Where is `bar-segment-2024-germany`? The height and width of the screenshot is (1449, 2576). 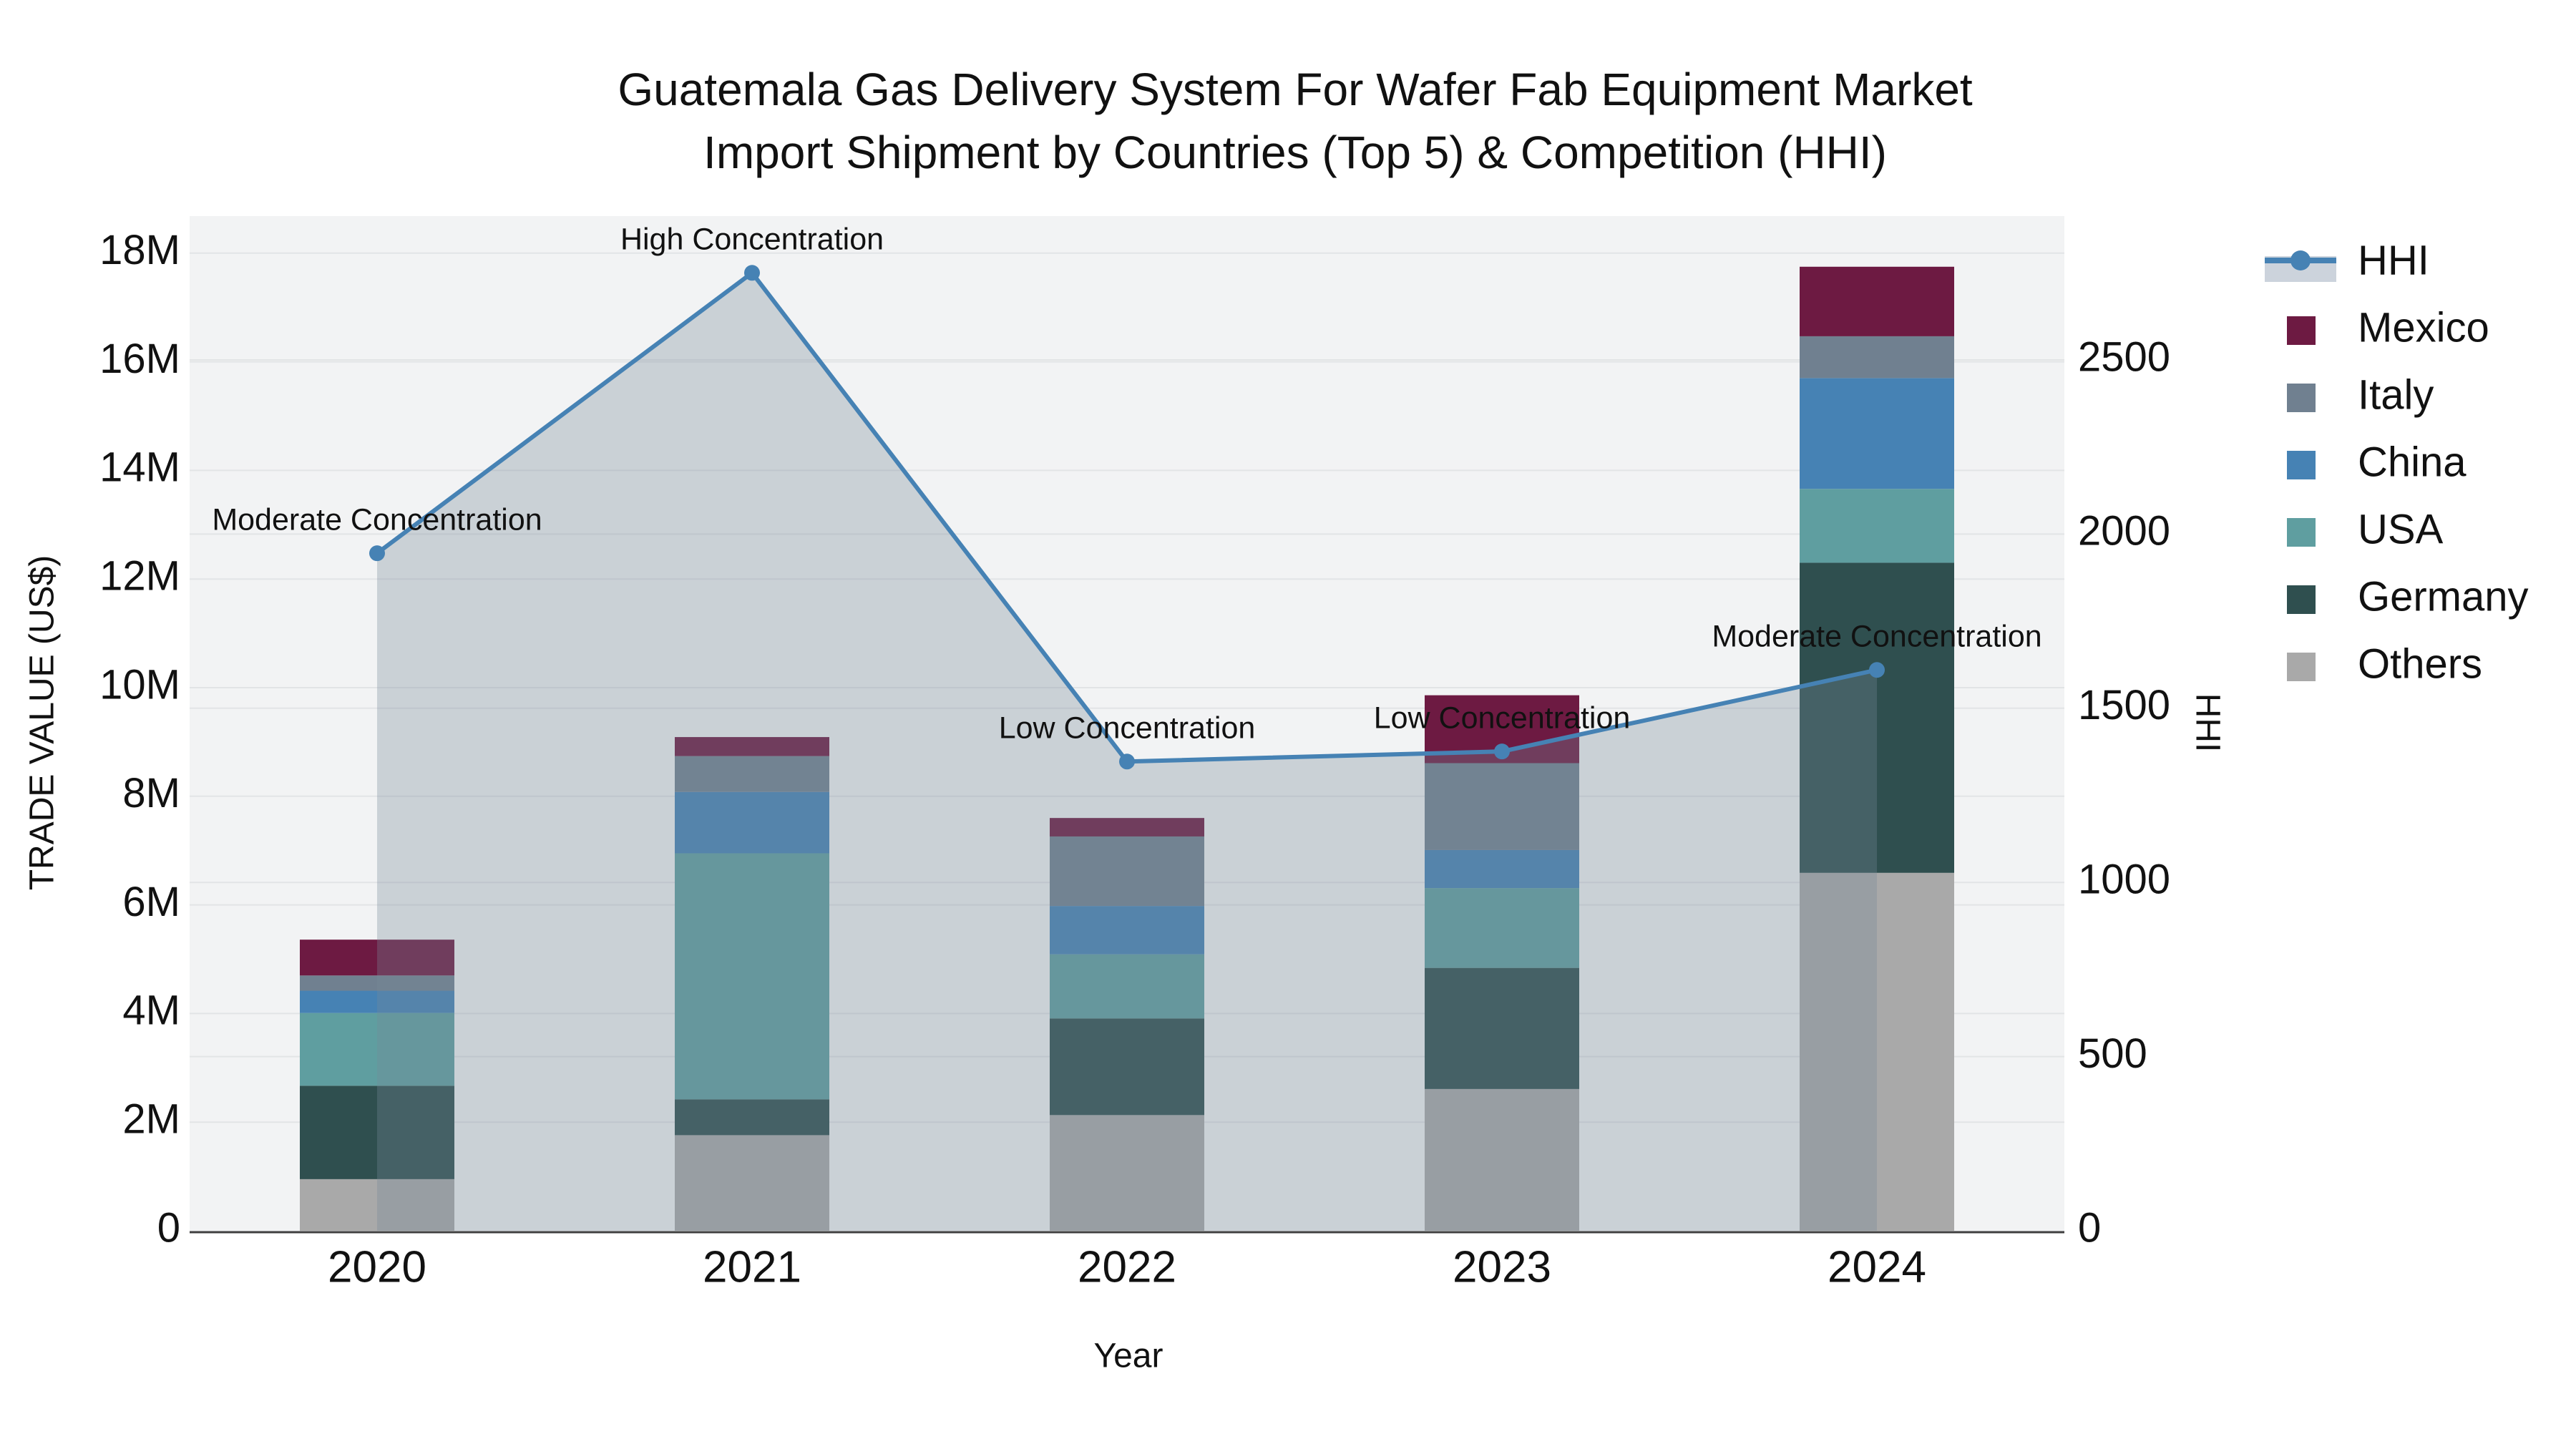
bar-segment-2024-germany is located at coordinates (1877, 717).